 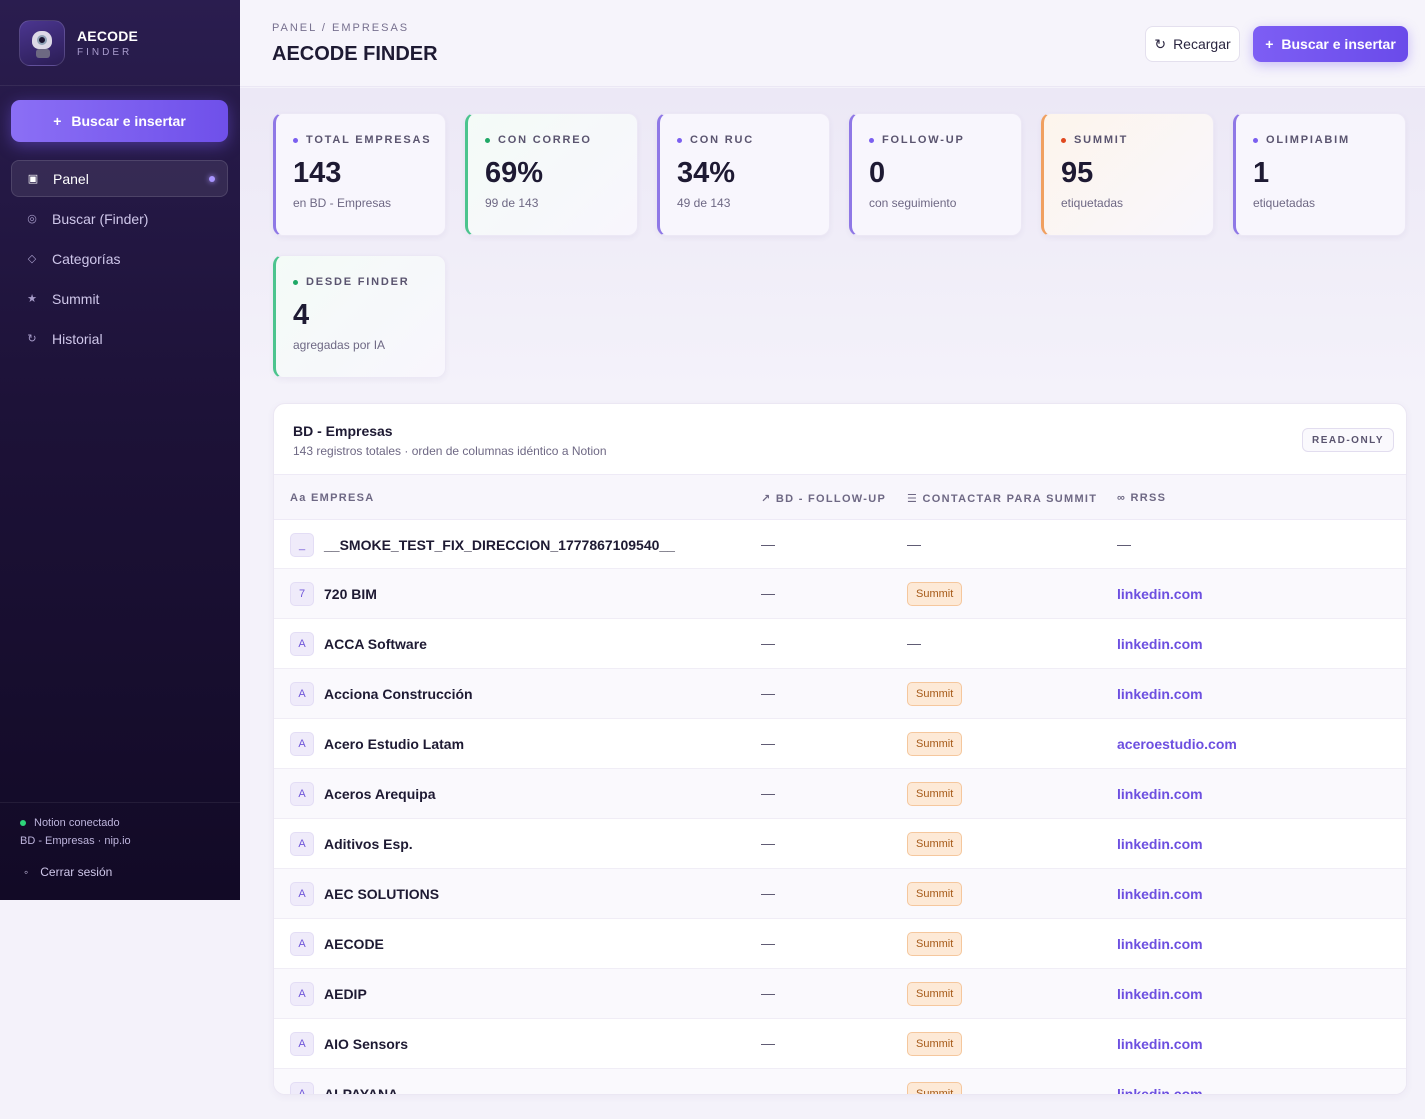 What do you see at coordinates (512, 203) in the screenshot?
I see `stat-sub: 99 de 143` at bounding box center [512, 203].